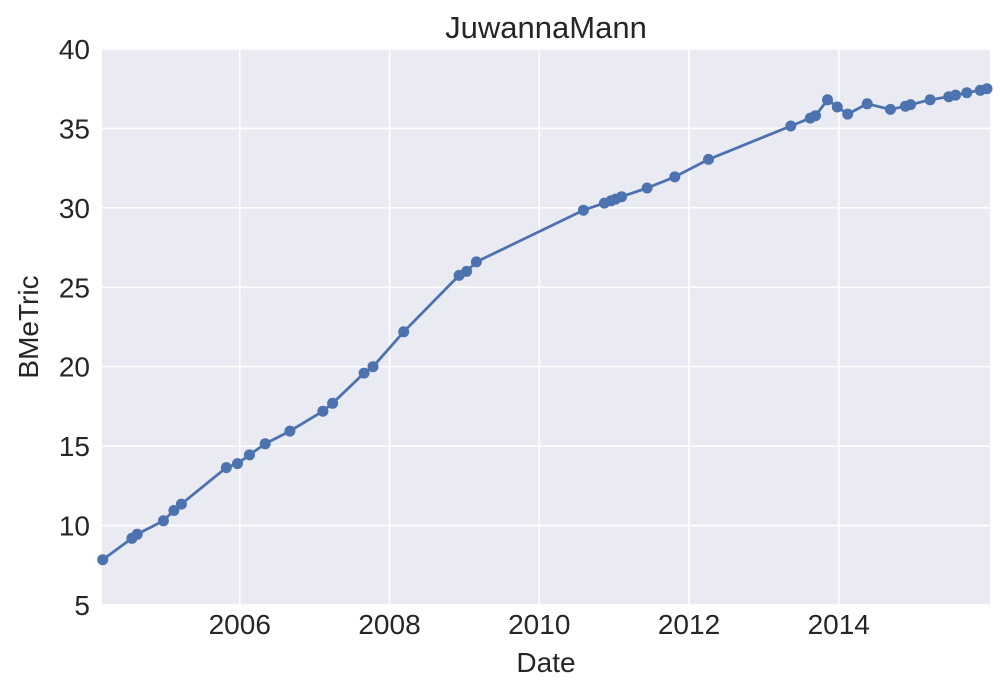  What do you see at coordinates (546, 27) in the screenshot?
I see `chart-title: JuwannaMann` at bounding box center [546, 27].